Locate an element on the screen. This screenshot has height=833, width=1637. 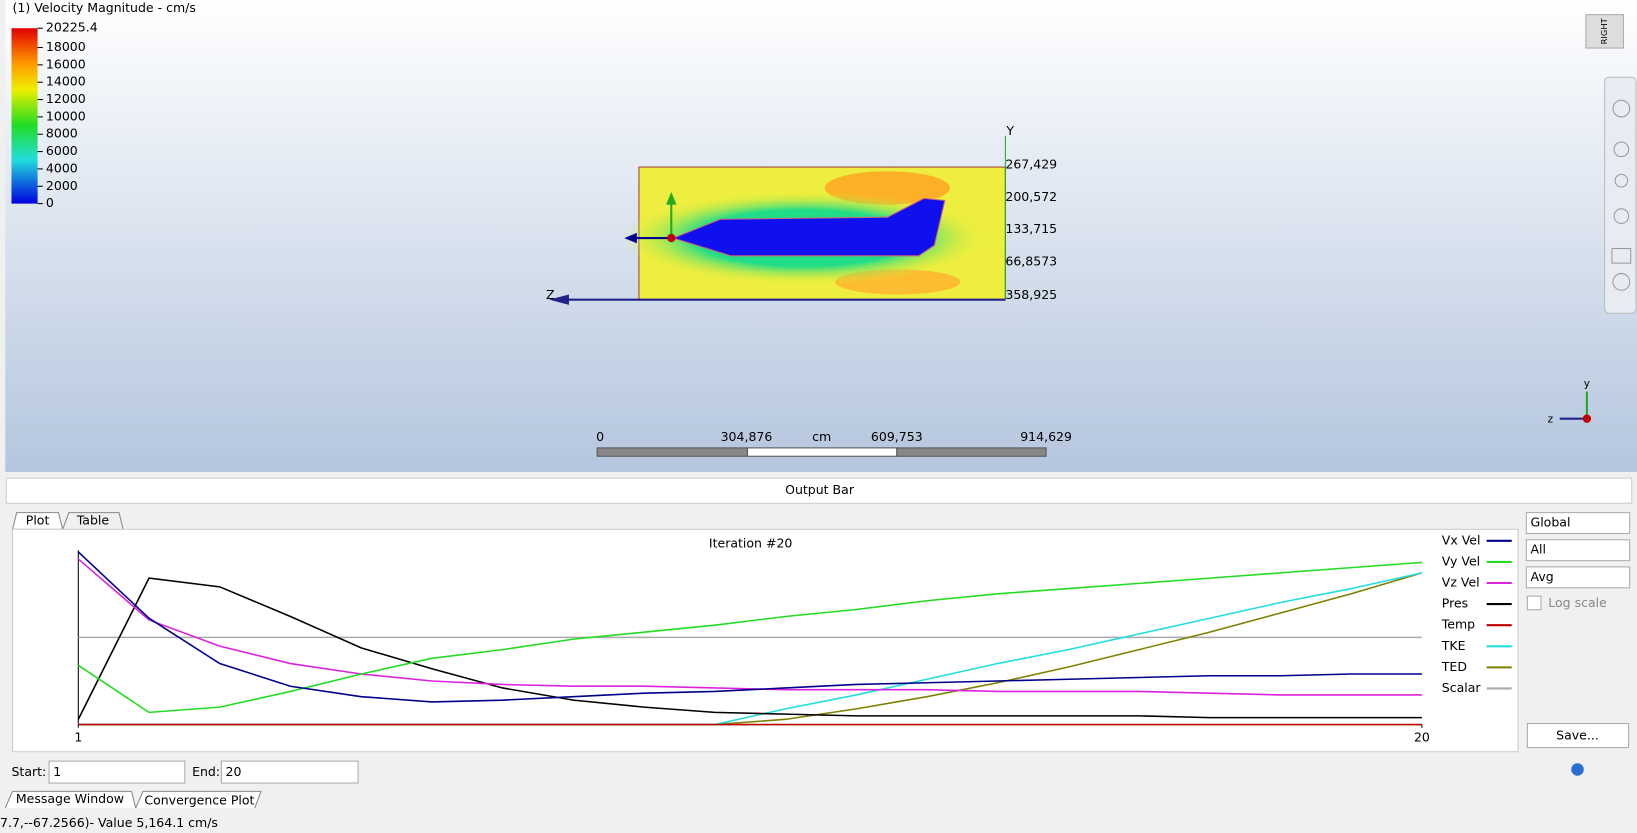
legend-label: Temp is located at coordinates (1458, 624).